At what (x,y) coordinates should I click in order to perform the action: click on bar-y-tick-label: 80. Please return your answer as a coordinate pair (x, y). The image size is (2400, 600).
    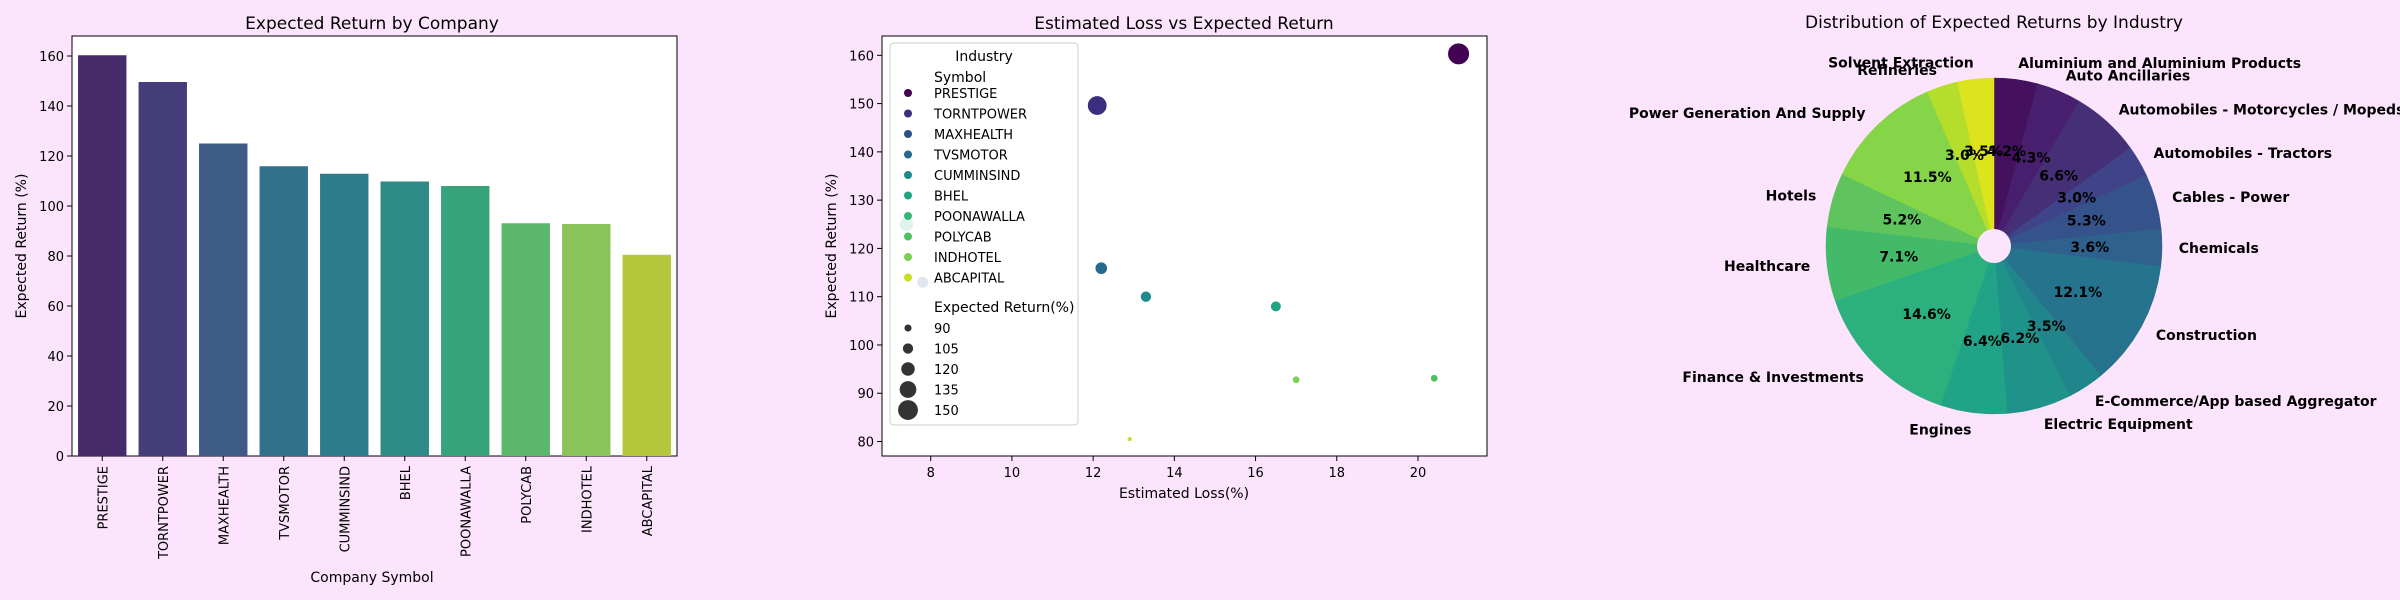
    Looking at the image, I should click on (55, 257).